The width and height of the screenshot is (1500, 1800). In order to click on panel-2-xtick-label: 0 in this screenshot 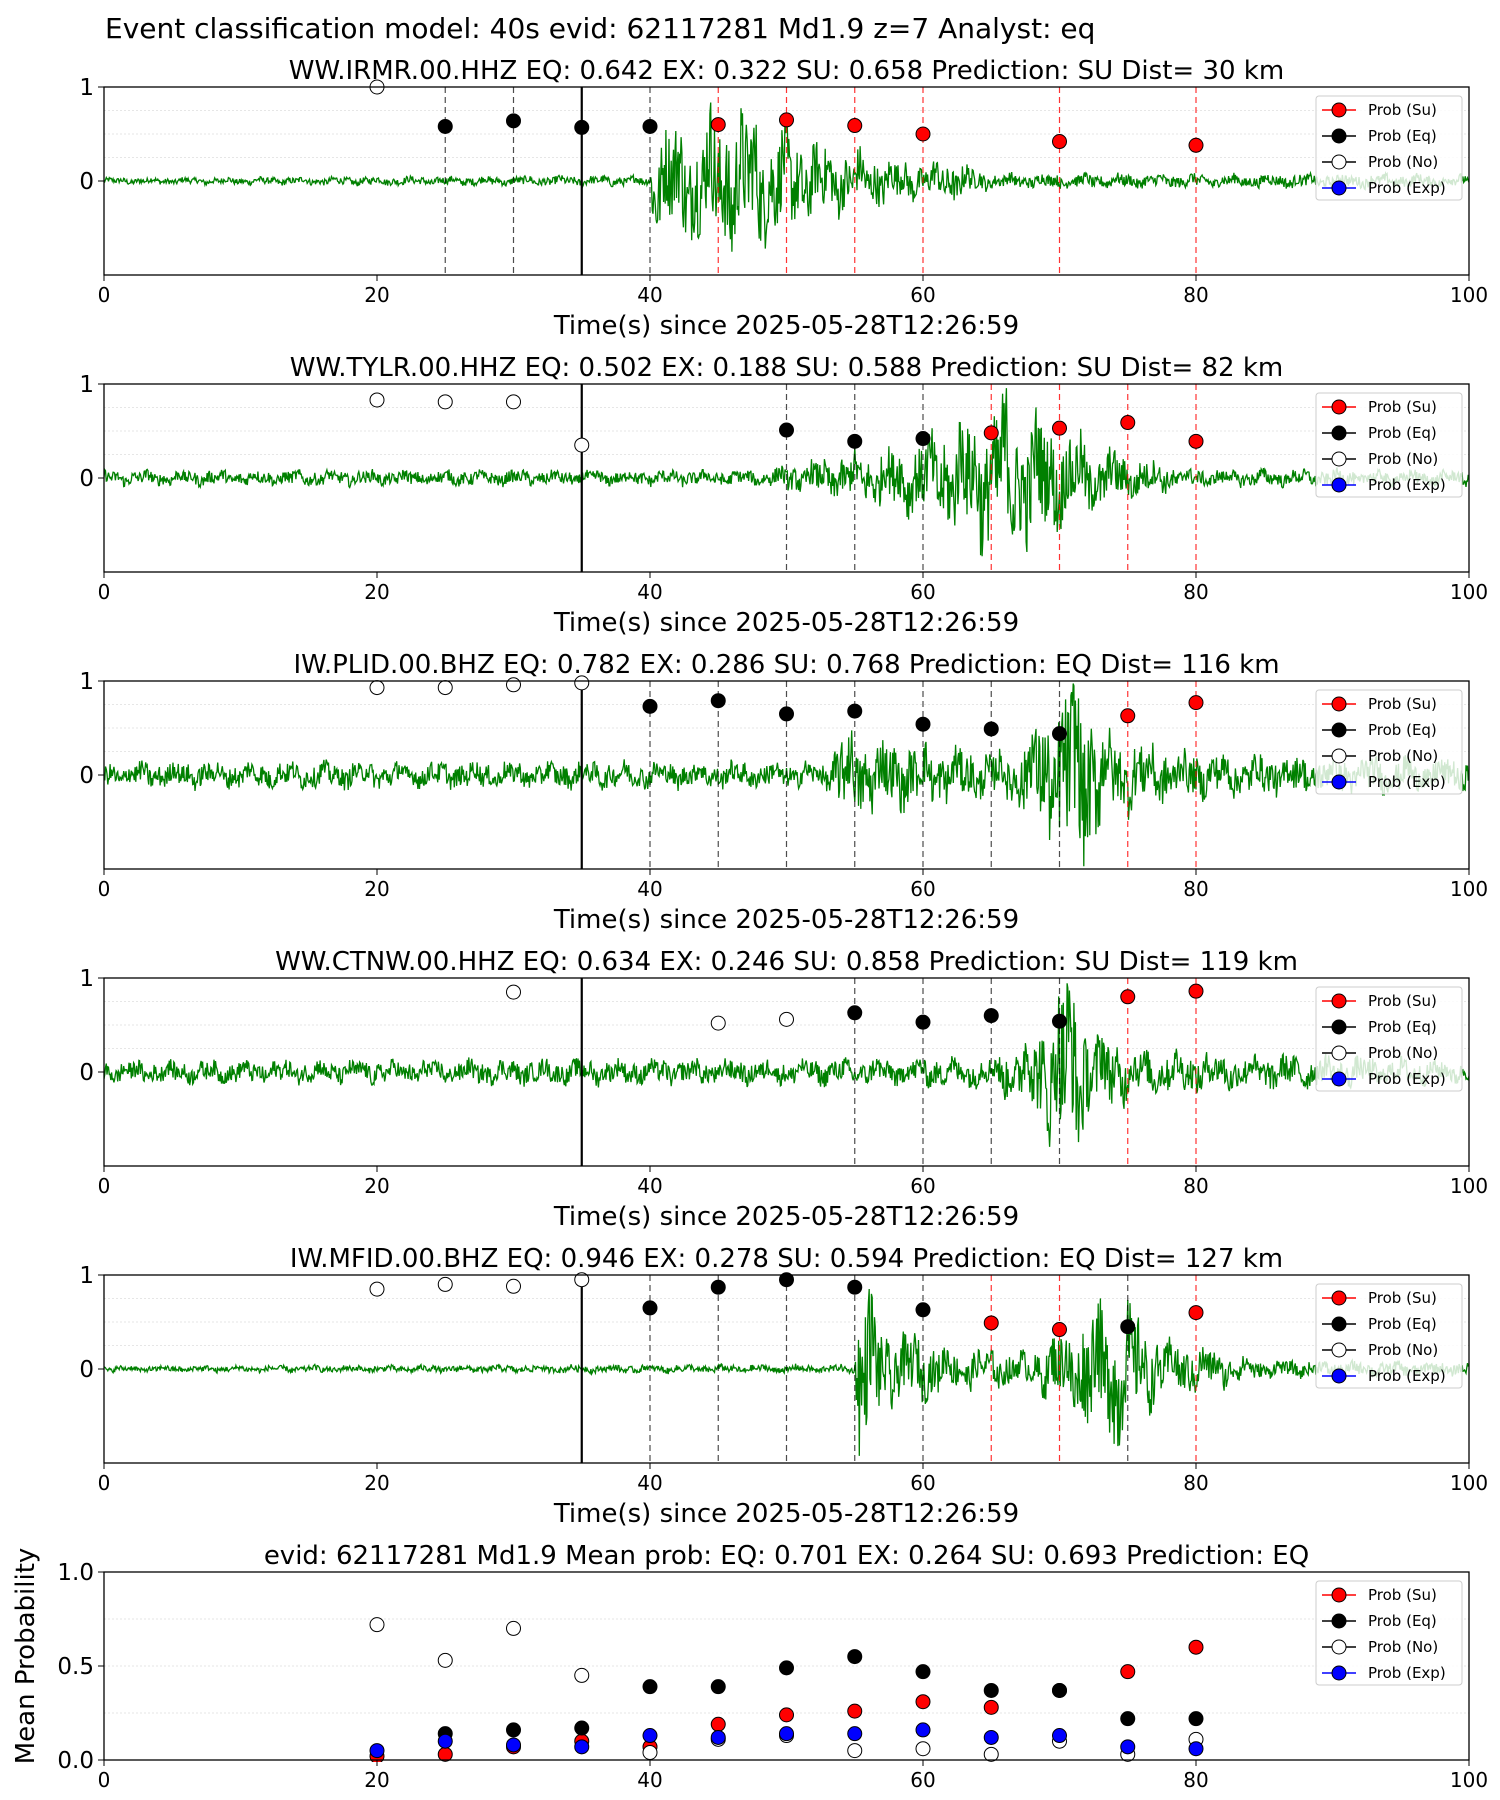, I will do `click(104, 592)`.